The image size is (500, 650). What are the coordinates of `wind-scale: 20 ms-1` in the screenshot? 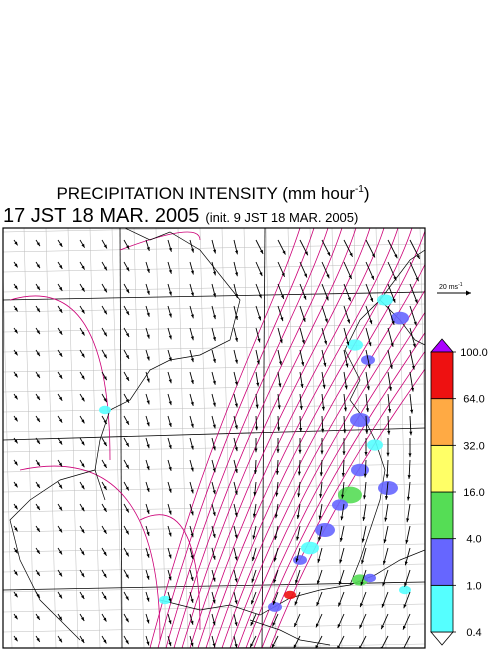 It's located at (451, 286).